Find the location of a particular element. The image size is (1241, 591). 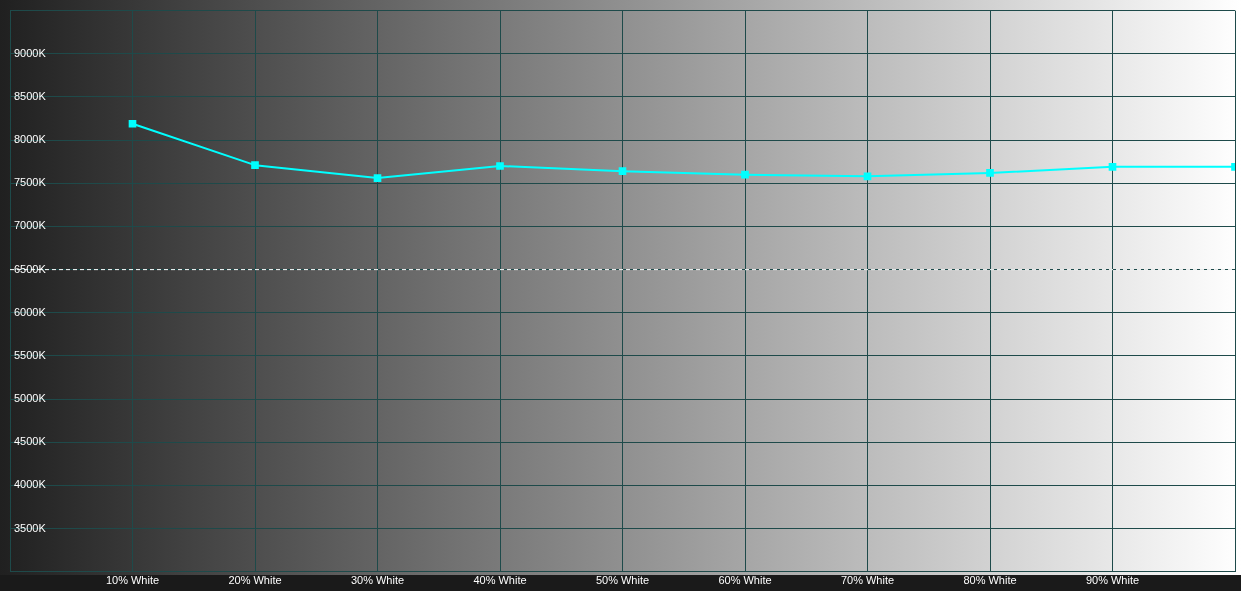

x-tick-label: 10% White is located at coordinates (132, 580).